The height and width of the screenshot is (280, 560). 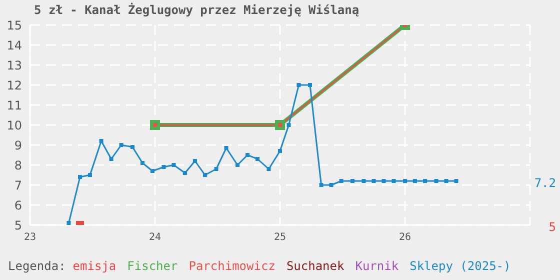 What do you see at coordinates (14, 25) in the screenshot?
I see `y-tick-label: 15` at bounding box center [14, 25].